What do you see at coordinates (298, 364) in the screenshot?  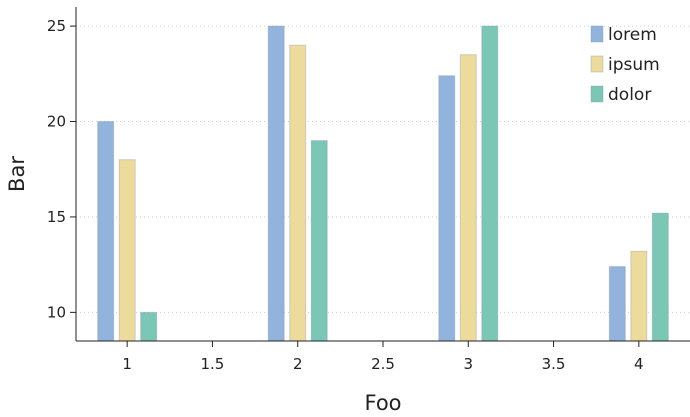 I see `x-tick-label: 2` at bounding box center [298, 364].